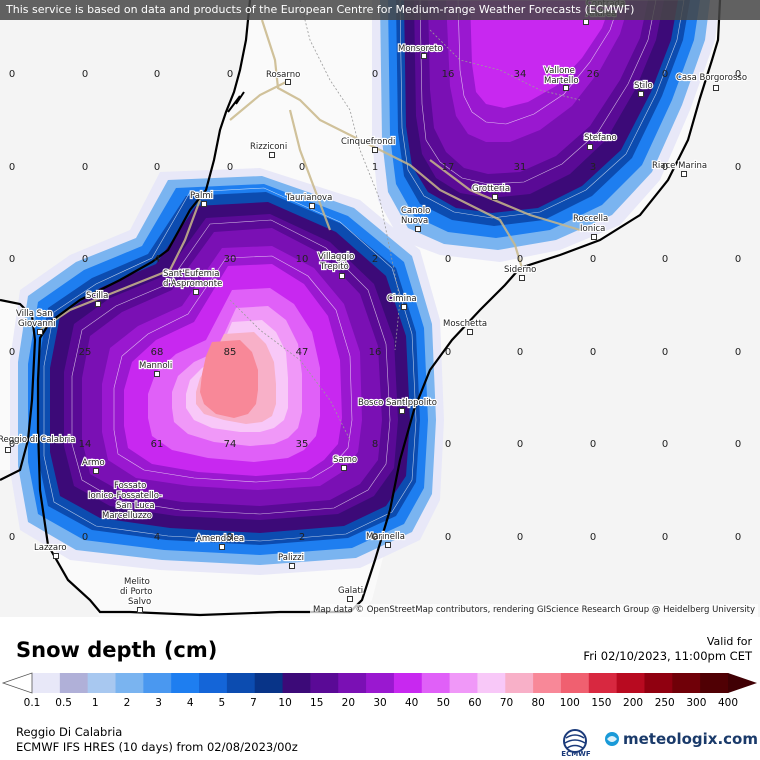 The width and height of the screenshot is (760, 760). What do you see at coordinates (729, 641) in the screenshot?
I see `valid-for-label: Valid for` at bounding box center [729, 641].